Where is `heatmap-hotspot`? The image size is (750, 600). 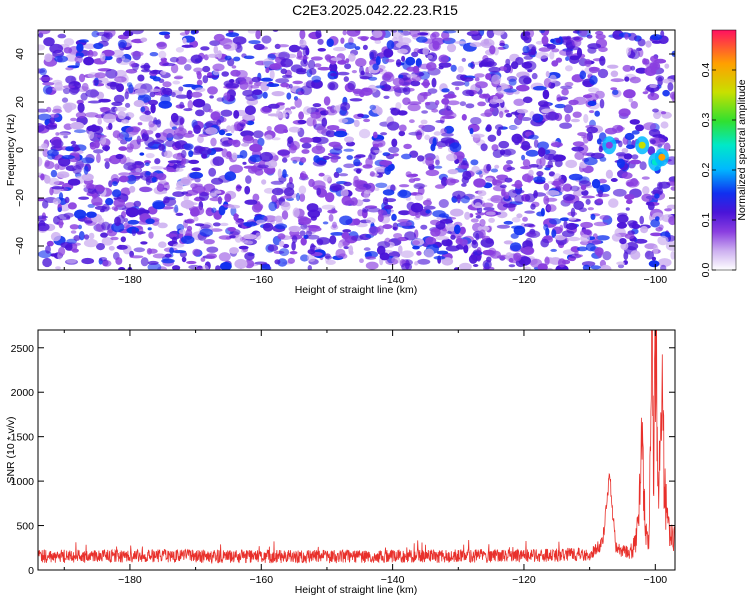
heatmap-hotspot is located at coordinates (642, 145).